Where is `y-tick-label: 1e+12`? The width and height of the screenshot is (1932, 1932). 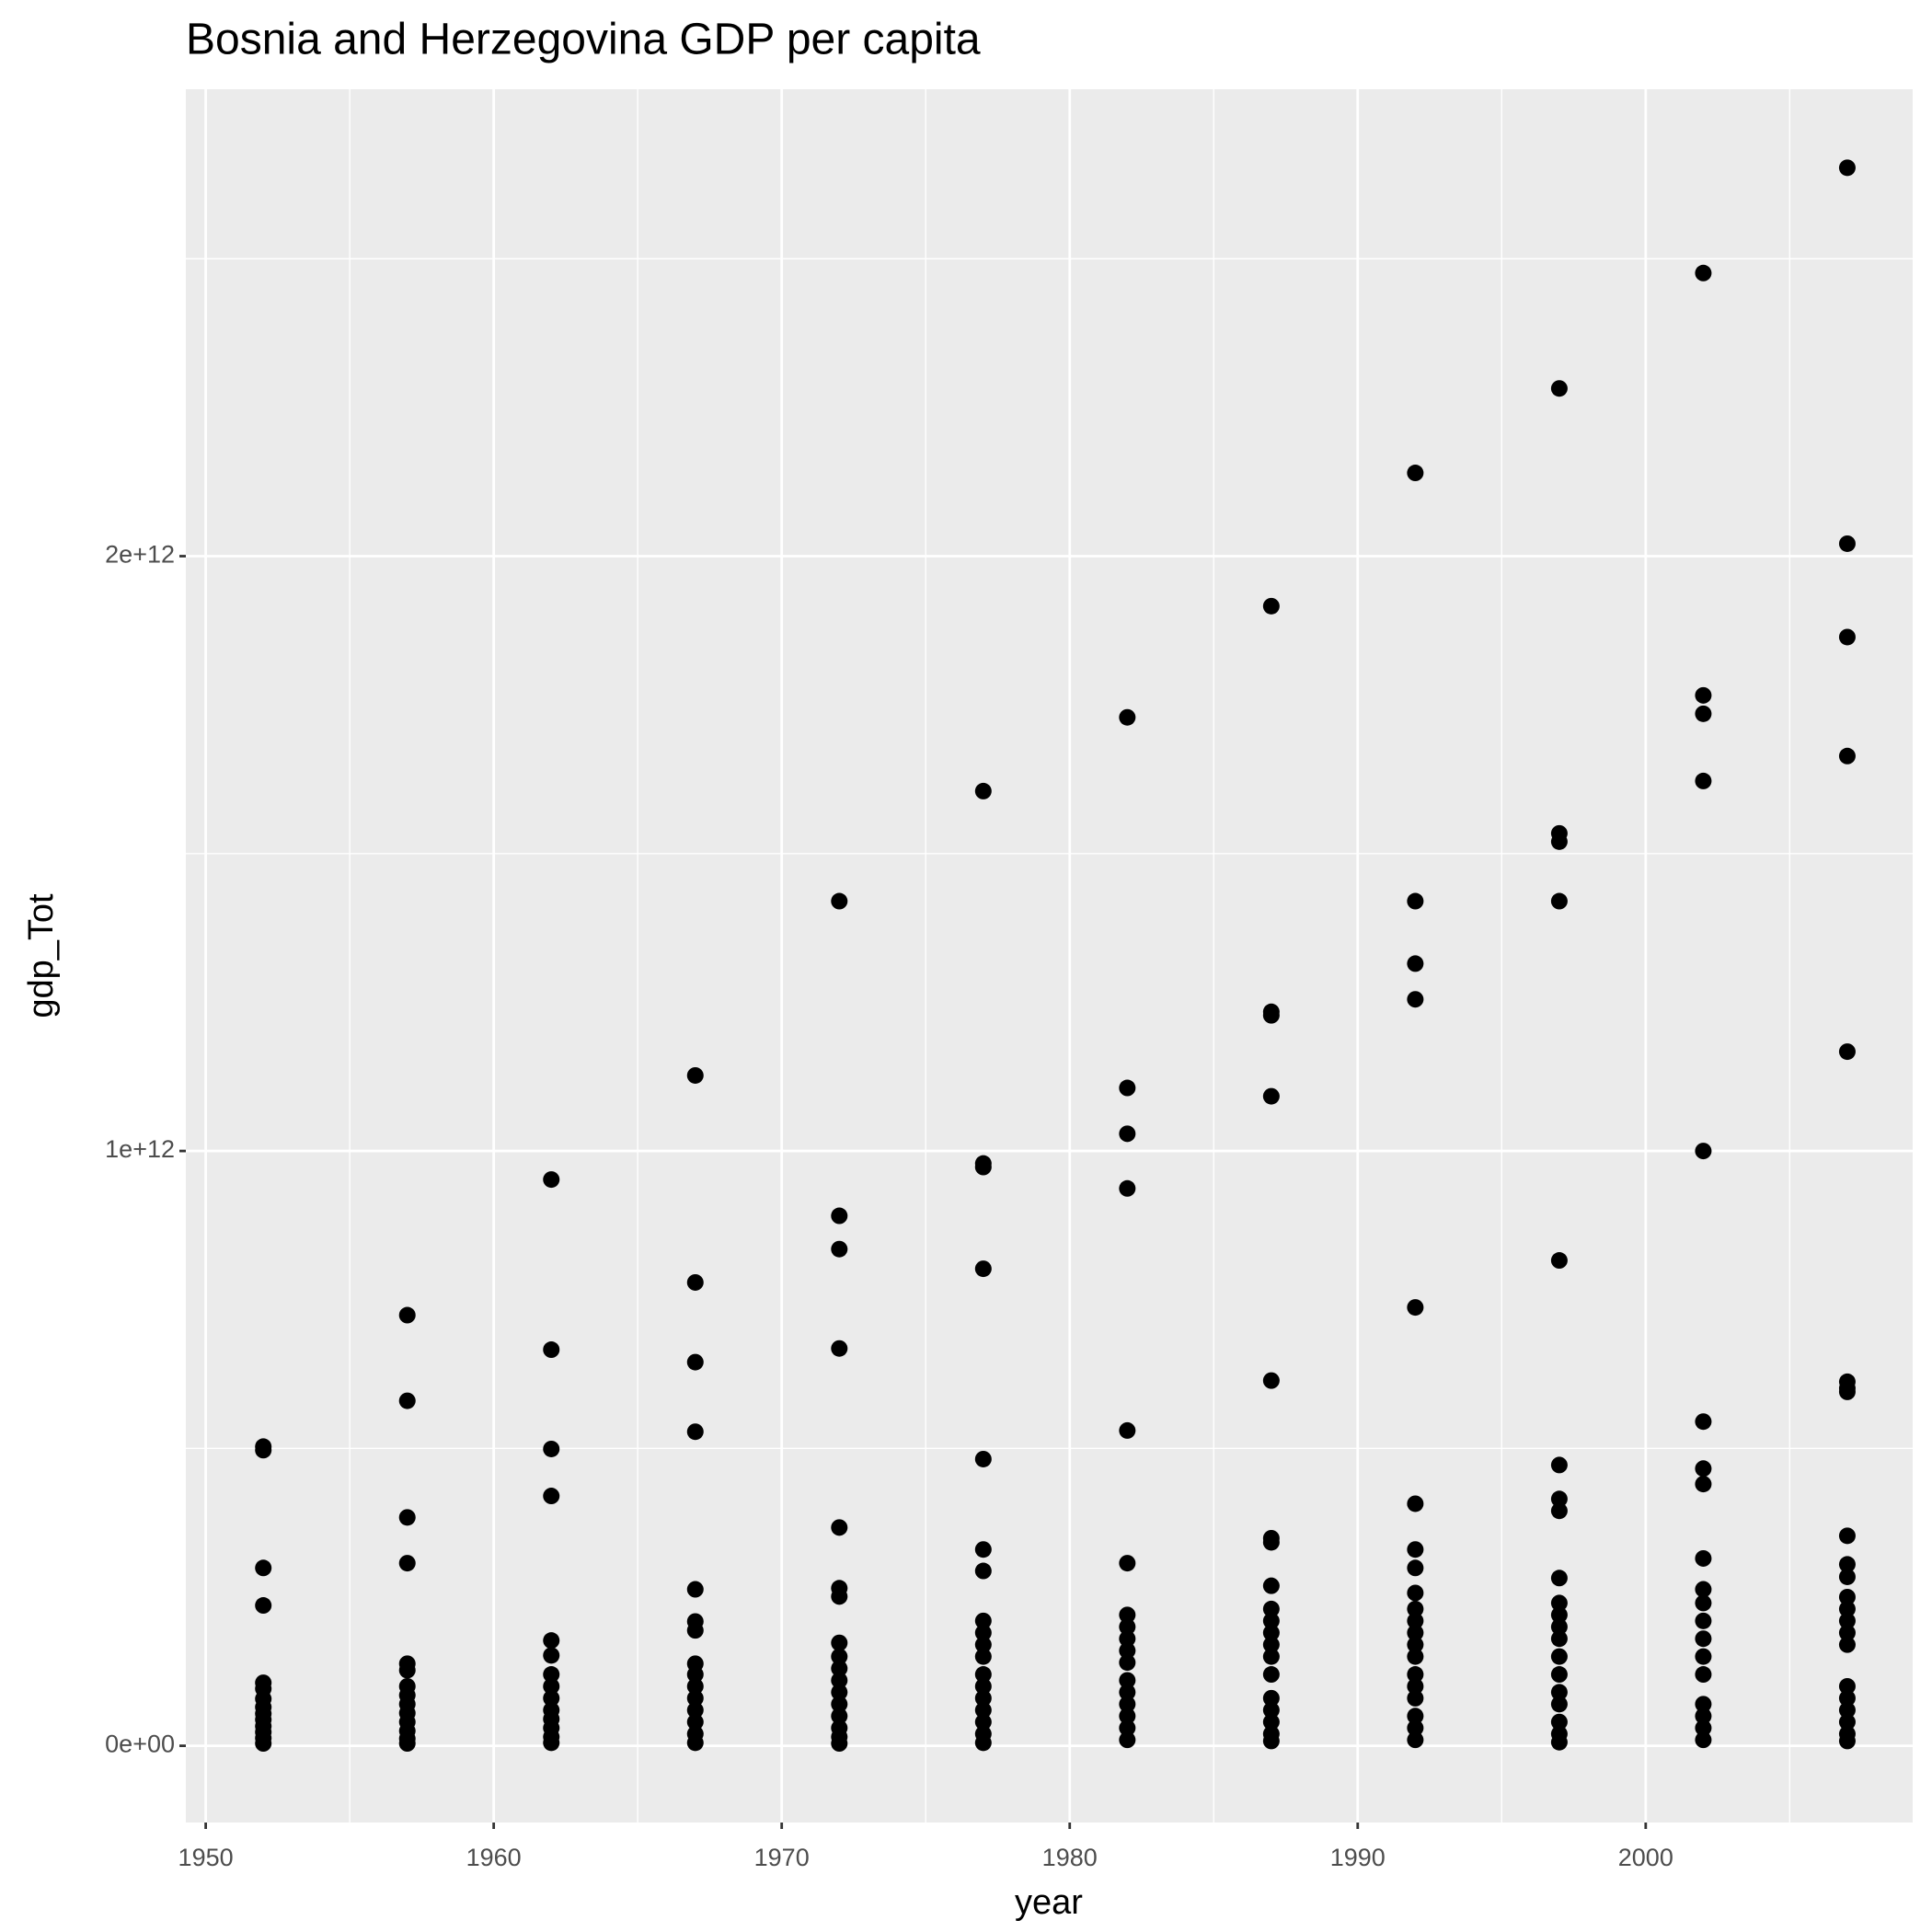
y-tick-label: 1e+12 is located at coordinates (140, 1149).